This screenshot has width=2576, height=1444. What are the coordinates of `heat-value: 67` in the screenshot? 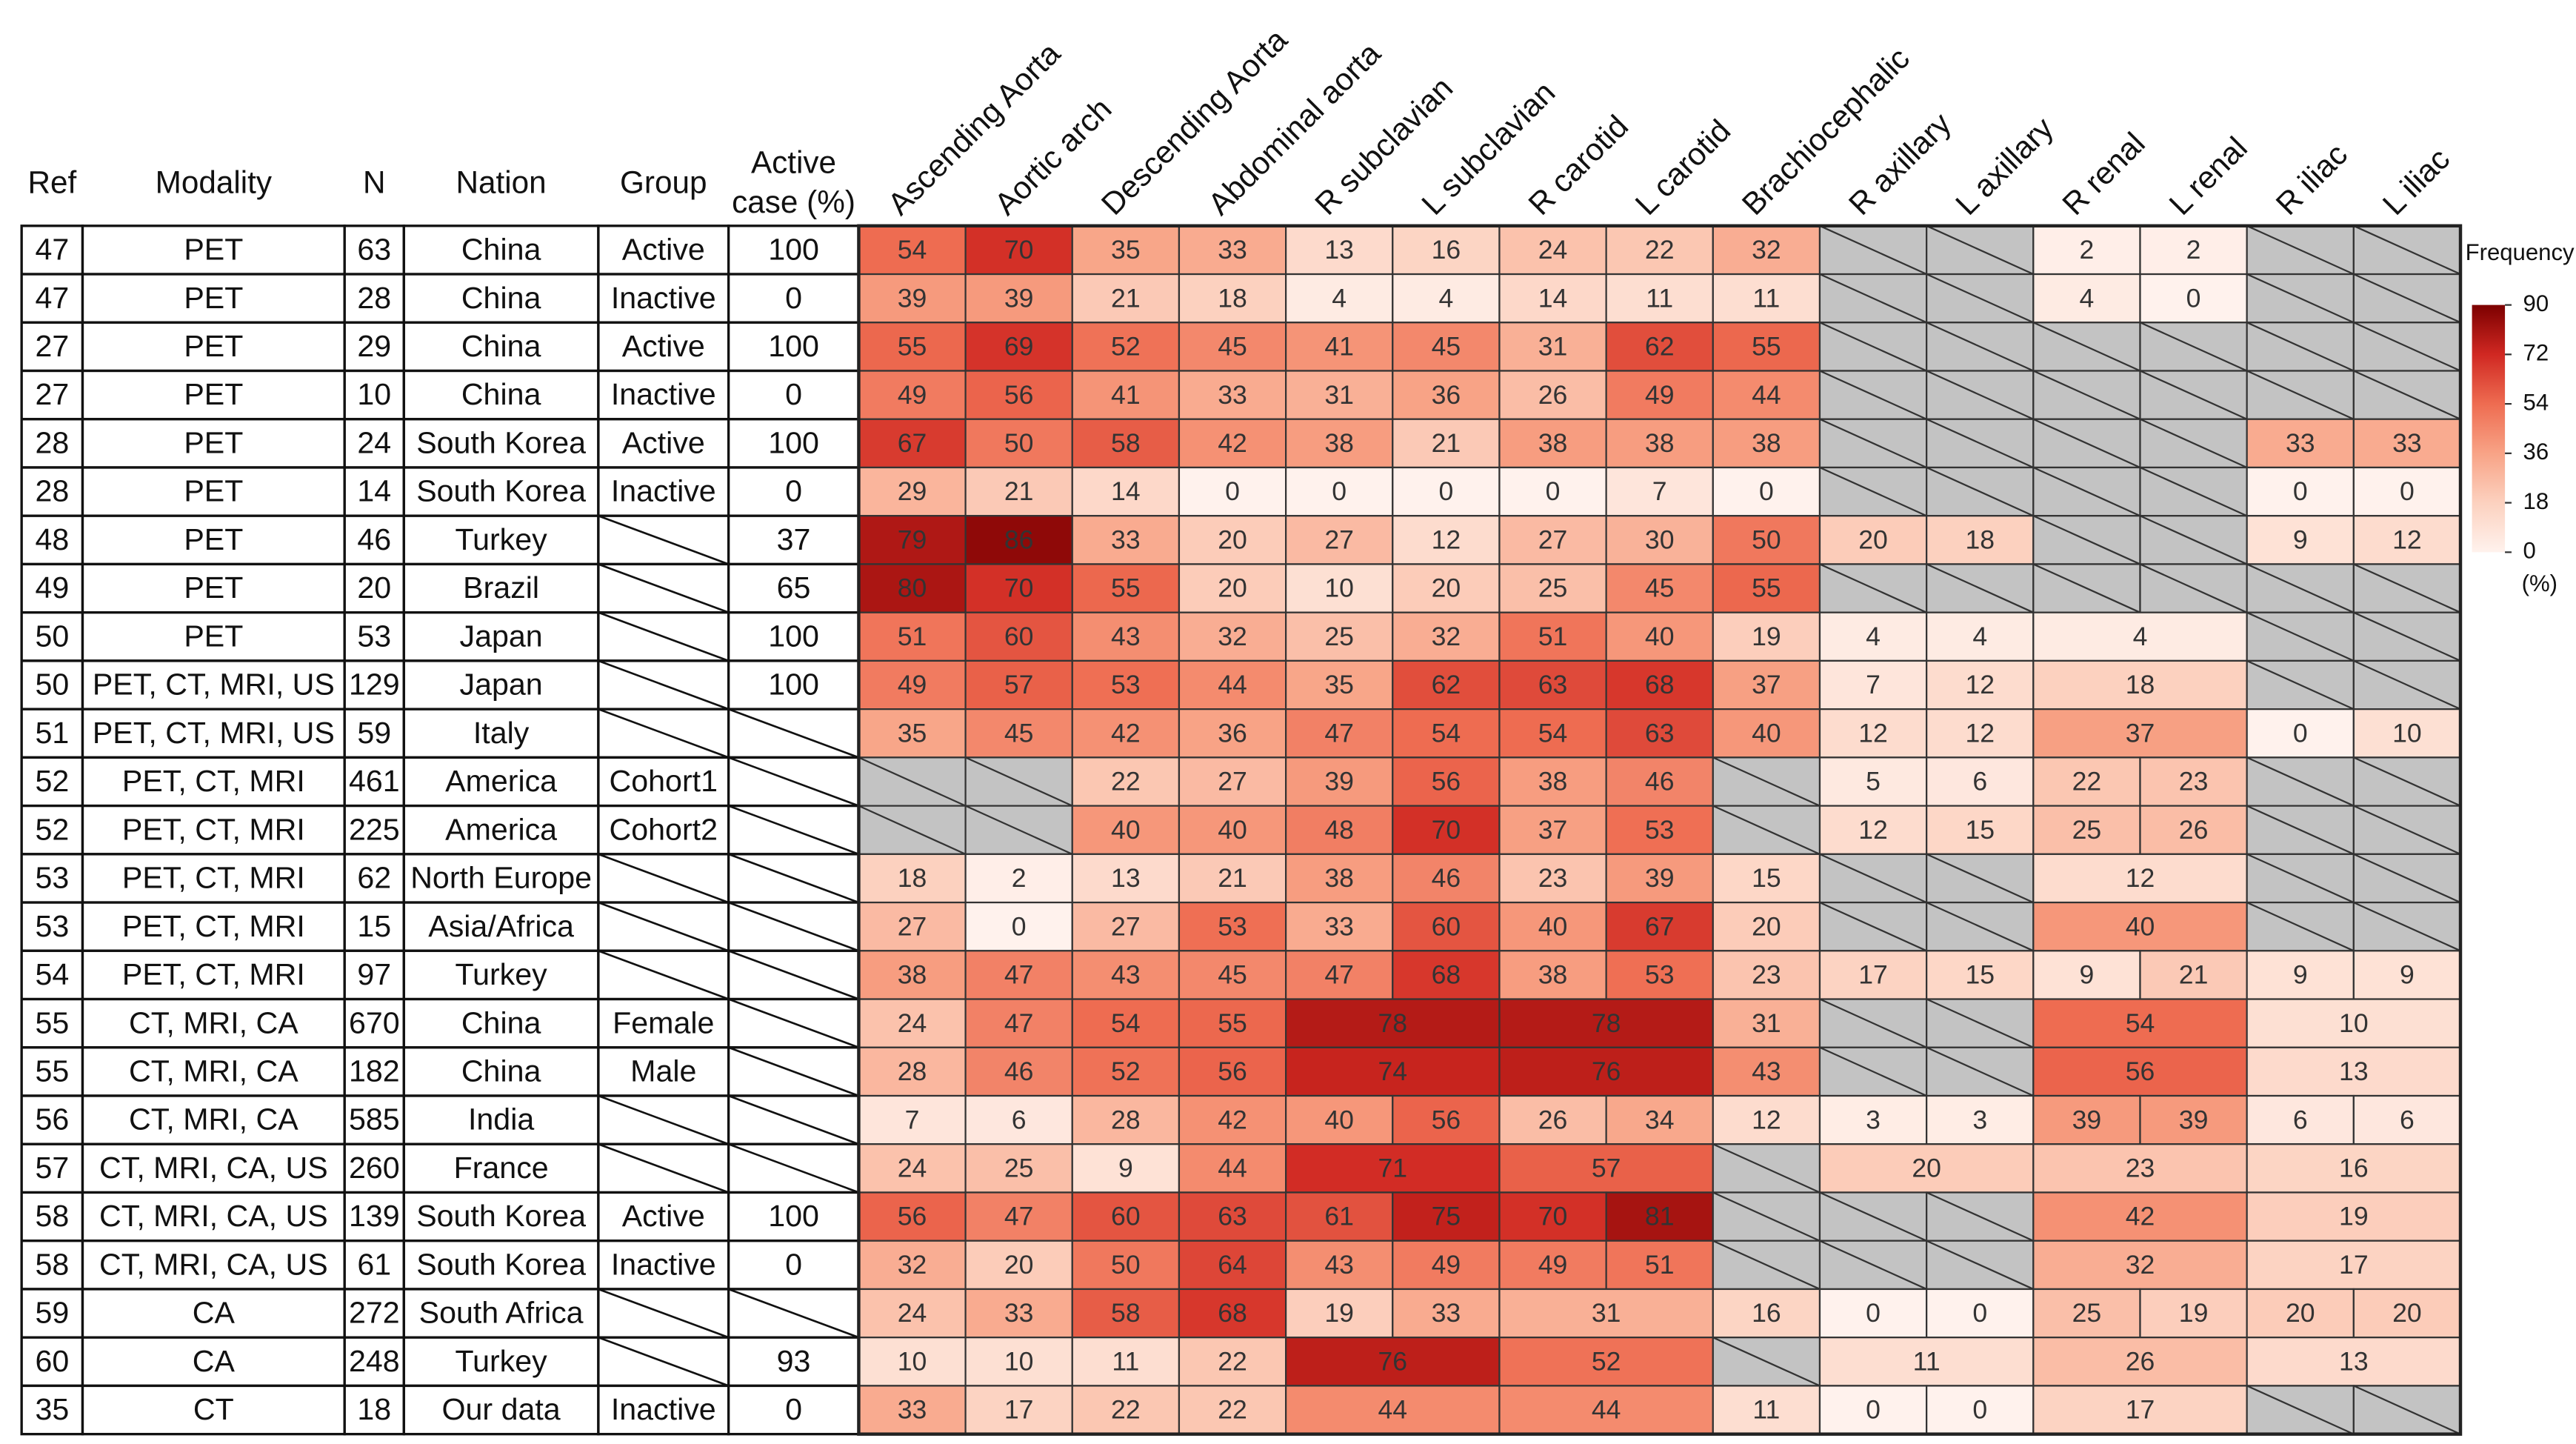 It's located at (1660, 926).